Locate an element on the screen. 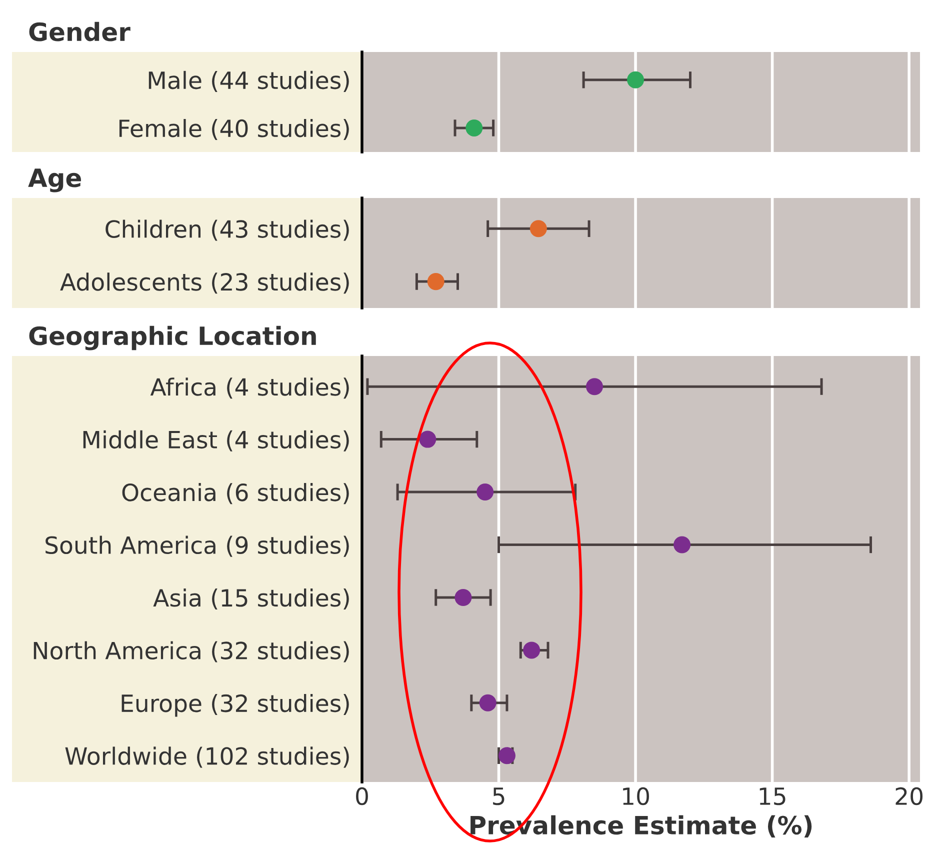 The height and width of the screenshot is (847, 925). y-tick-label: North America (32 studies) is located at coordinates (191, 651).